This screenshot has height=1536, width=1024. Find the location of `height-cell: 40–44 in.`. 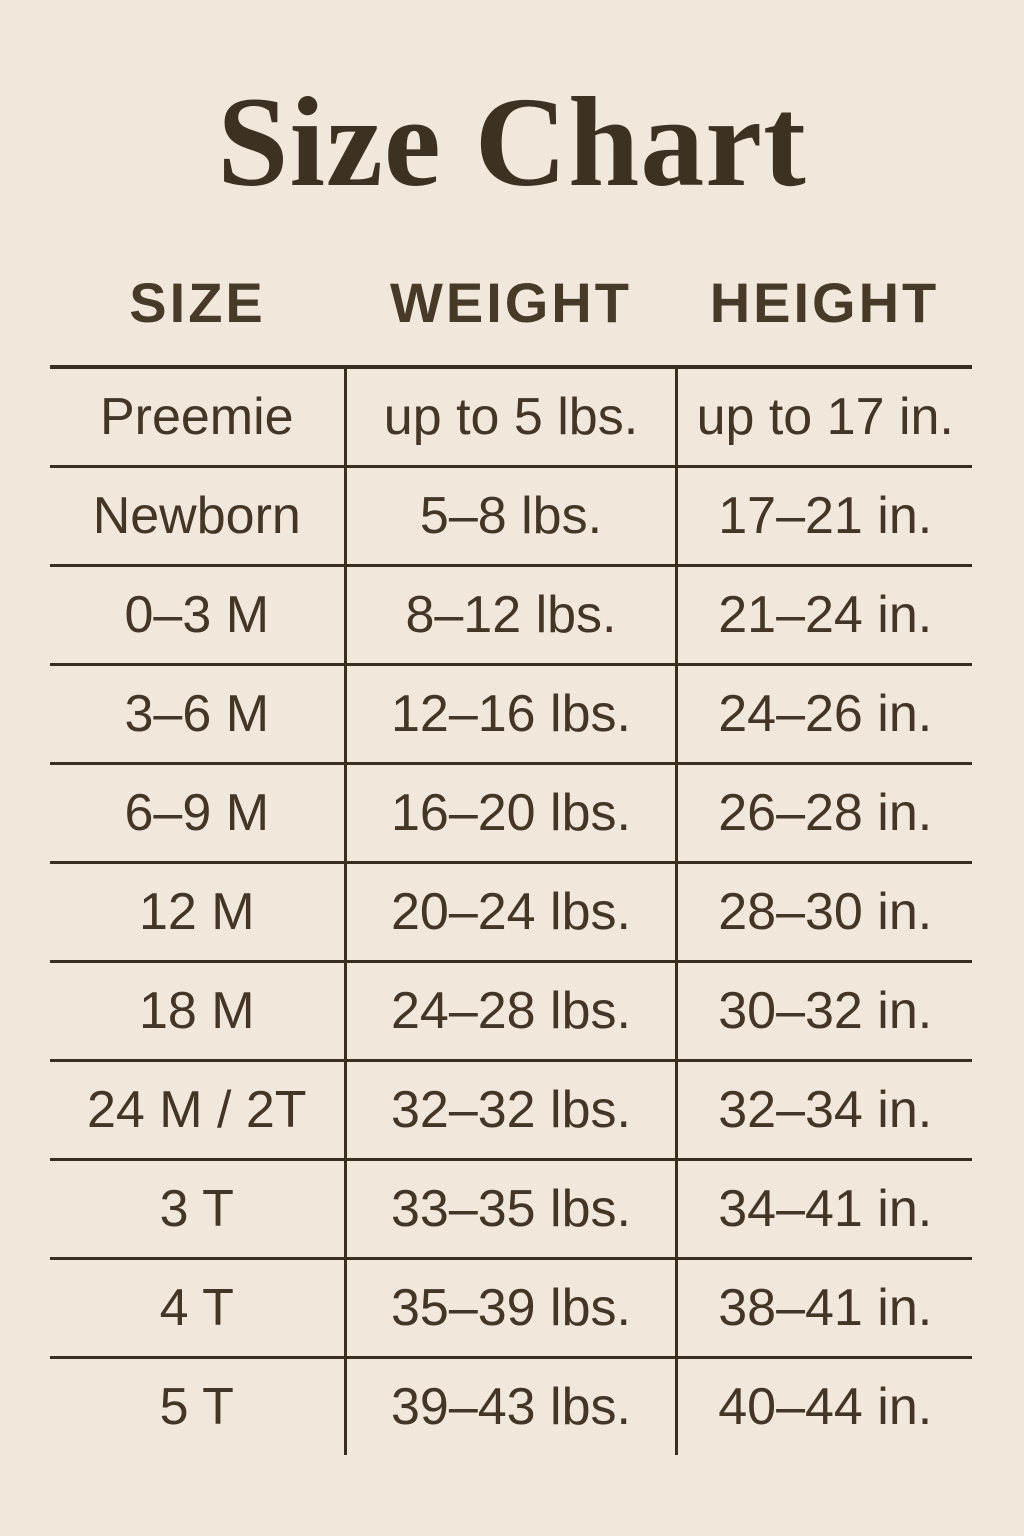

height-cell: 40–44 in. is located at coordinates (824, 1405).